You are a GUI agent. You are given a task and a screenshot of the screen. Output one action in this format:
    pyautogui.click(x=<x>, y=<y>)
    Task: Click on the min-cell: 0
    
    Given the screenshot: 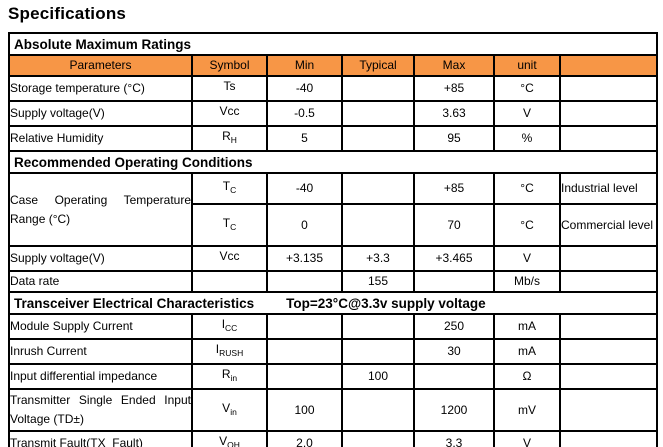 What is the action you would take?
    pyautogui.click(x=304, y=225)
    